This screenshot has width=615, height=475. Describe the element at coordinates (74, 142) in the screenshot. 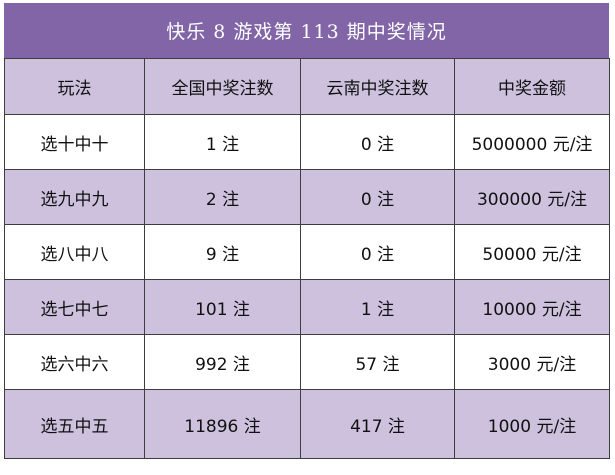

I see `cell-play: 选十中十` at that location.